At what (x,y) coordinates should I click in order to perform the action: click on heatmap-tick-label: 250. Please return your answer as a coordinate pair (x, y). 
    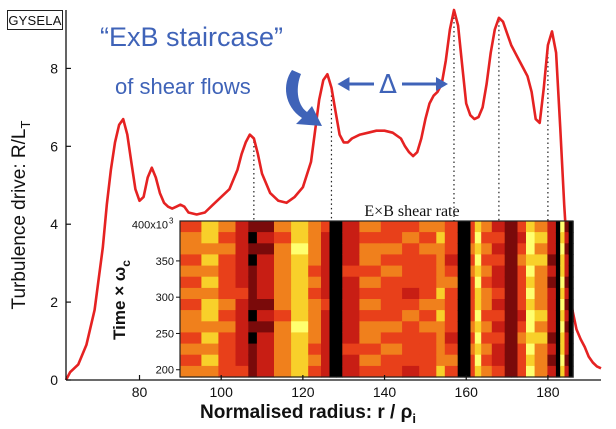
    Looking at the image, I should click on (165, 334).